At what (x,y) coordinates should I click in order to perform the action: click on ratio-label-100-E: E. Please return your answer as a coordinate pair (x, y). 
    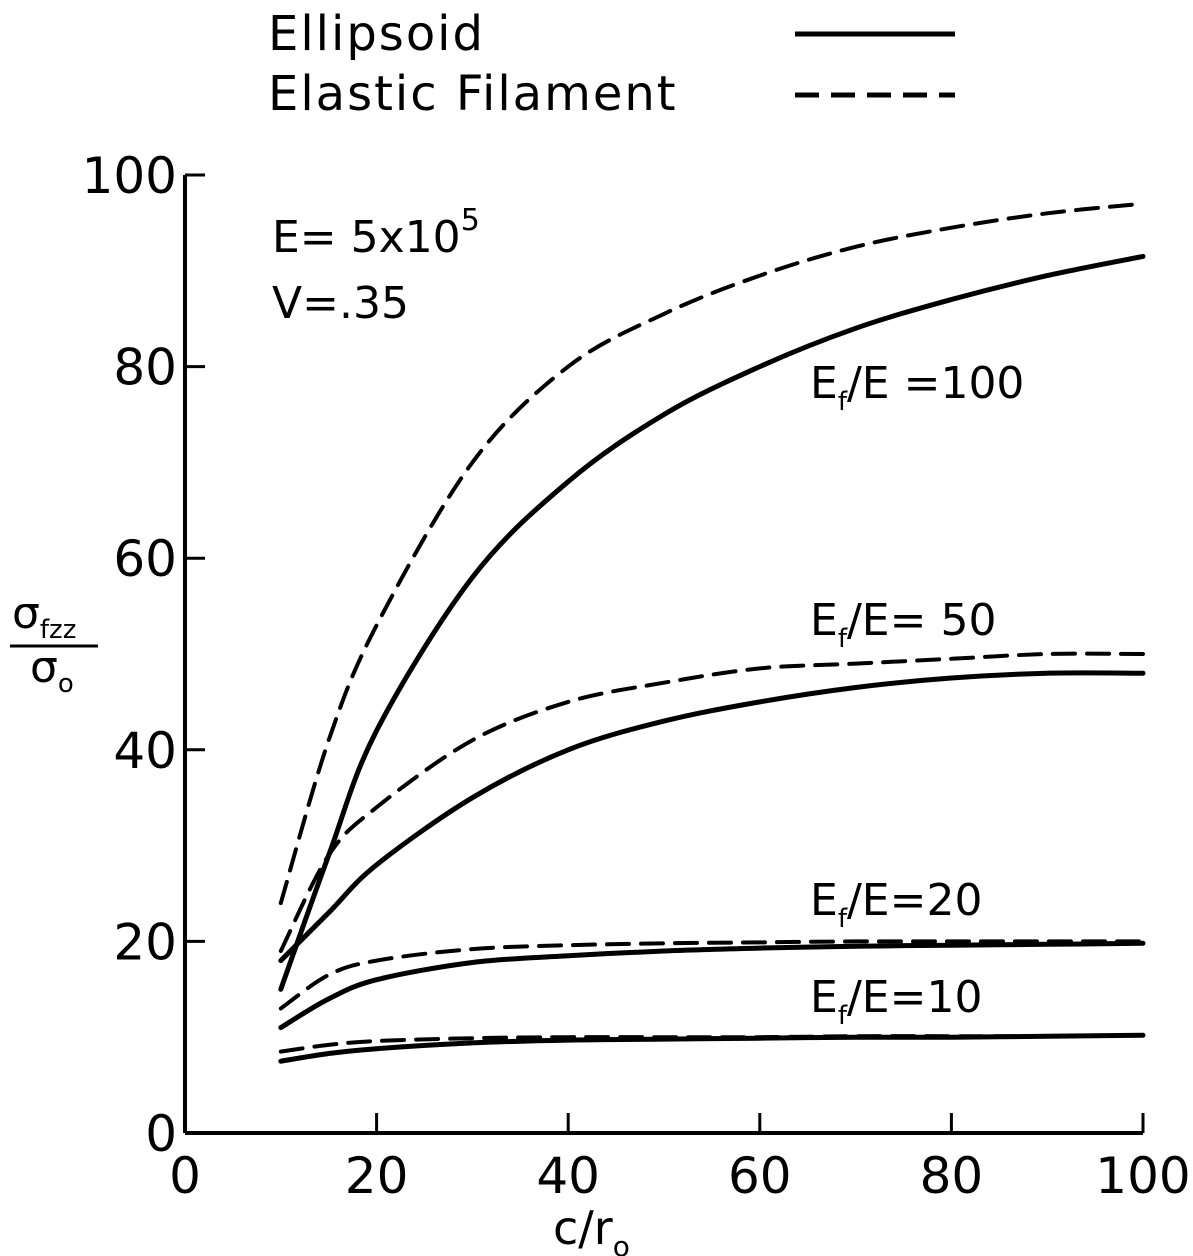
    Looking at the image, I should click on (824, 383).